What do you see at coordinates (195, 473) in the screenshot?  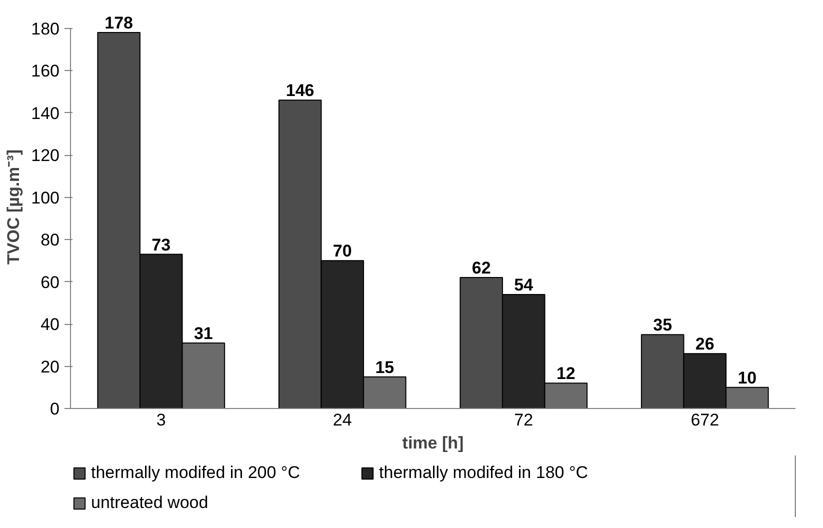 I see `legend-label: thermally modifed in 200 °C` at bounding box center [195, 473].